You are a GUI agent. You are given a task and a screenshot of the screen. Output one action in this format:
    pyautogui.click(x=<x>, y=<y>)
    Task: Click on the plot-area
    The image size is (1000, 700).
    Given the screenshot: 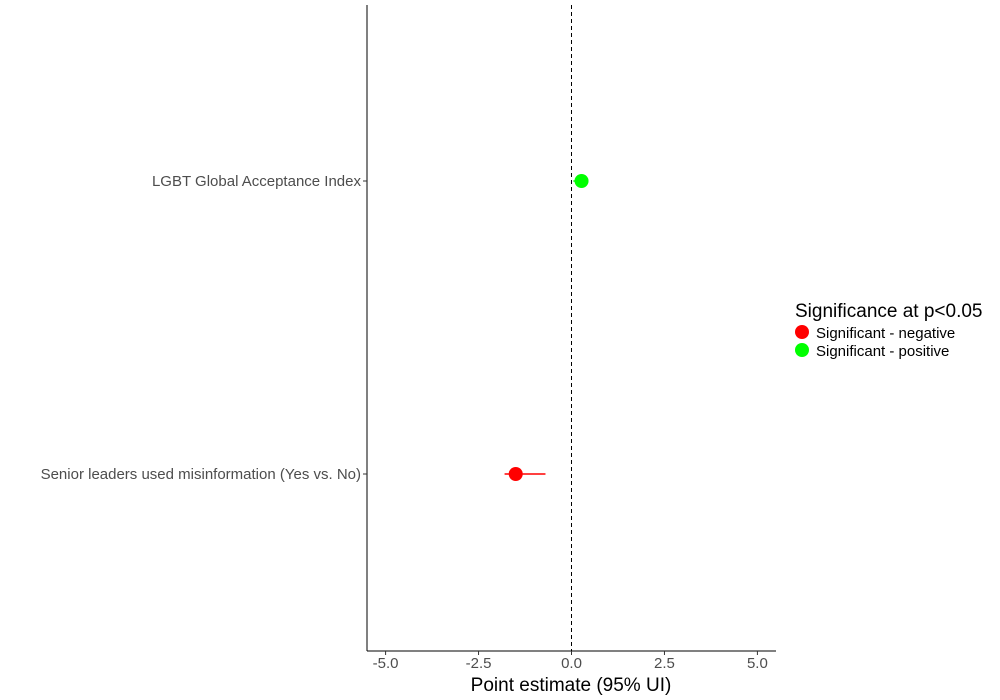 What is the action you would take?
    pyautogui.click(x=546, y=328)
    